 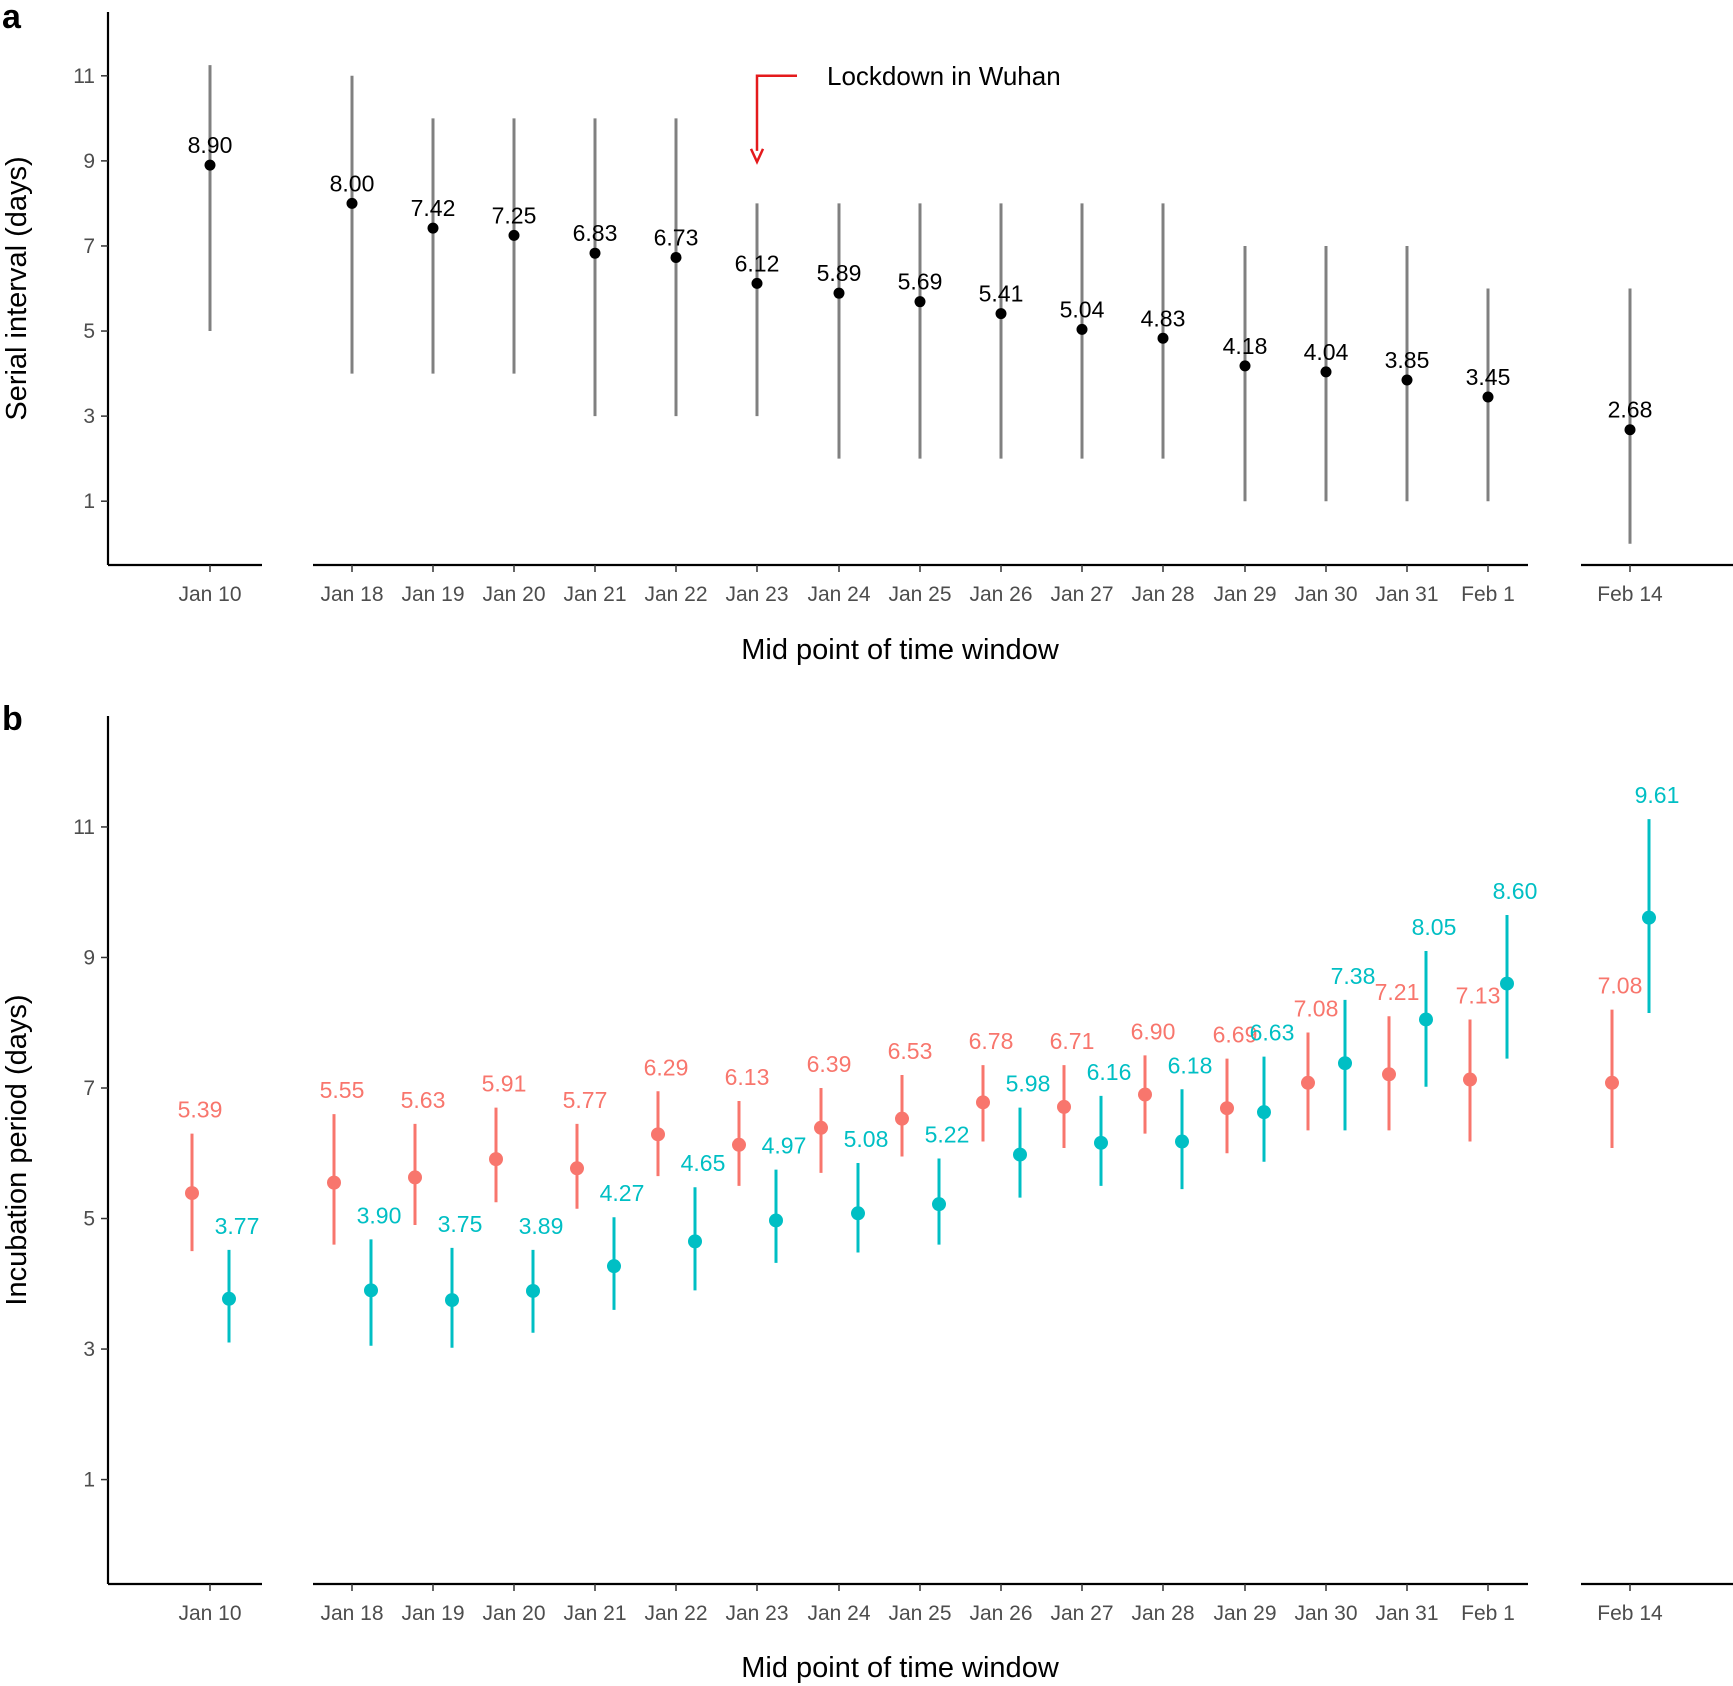 What do you see at coordinates (514, 215) in the screenshot?
I see `value-label-jan-20: 7.25` at bounding box center [514, 215].